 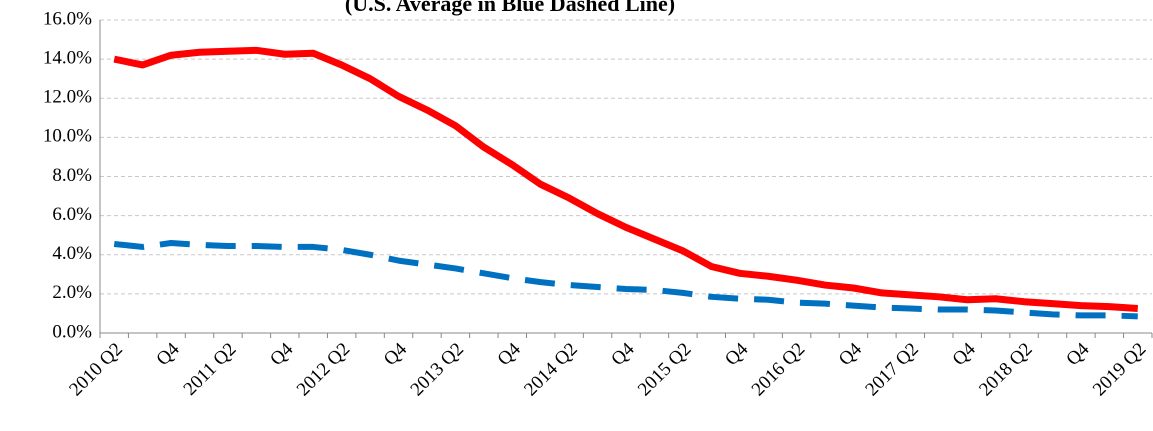 I want to click on x-tick-label: 2013 Q2, so click(x=438, y=370).